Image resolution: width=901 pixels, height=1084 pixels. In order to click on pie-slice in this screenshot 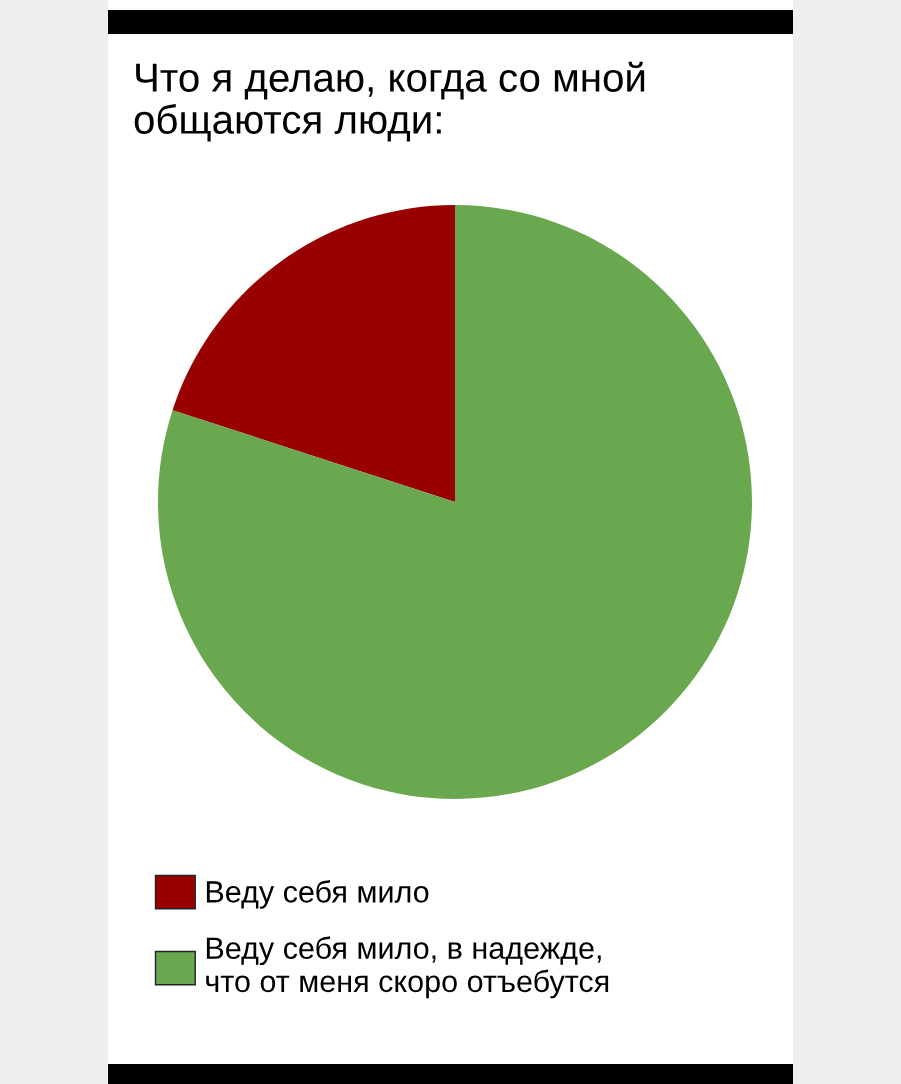, I will do `click(313, 353)`.